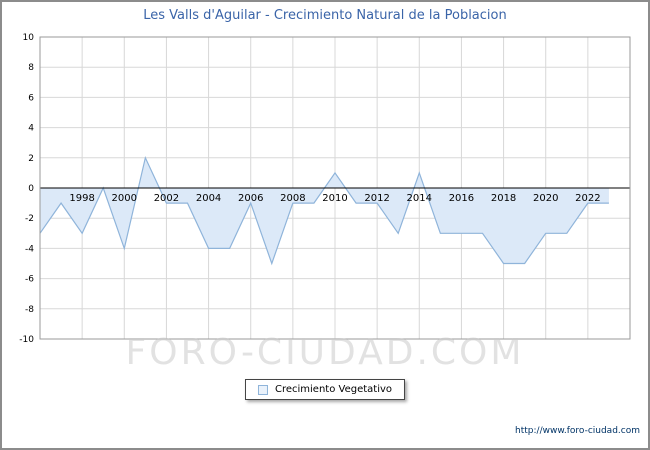  What do you see at coordinates (376, 198) in the screenshot?
I see `x-tick-label: 2012` at bounding box center [376, 198].